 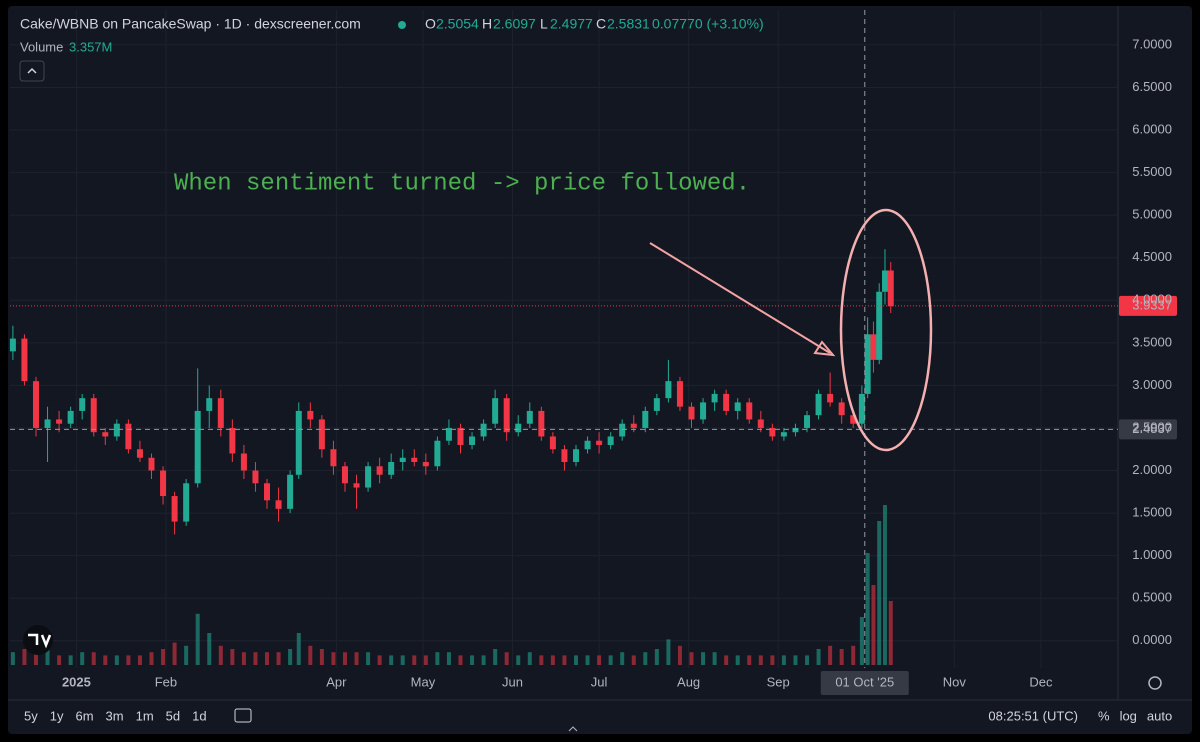 I want to click on range-button: 3m, so click(x=115, y=715).